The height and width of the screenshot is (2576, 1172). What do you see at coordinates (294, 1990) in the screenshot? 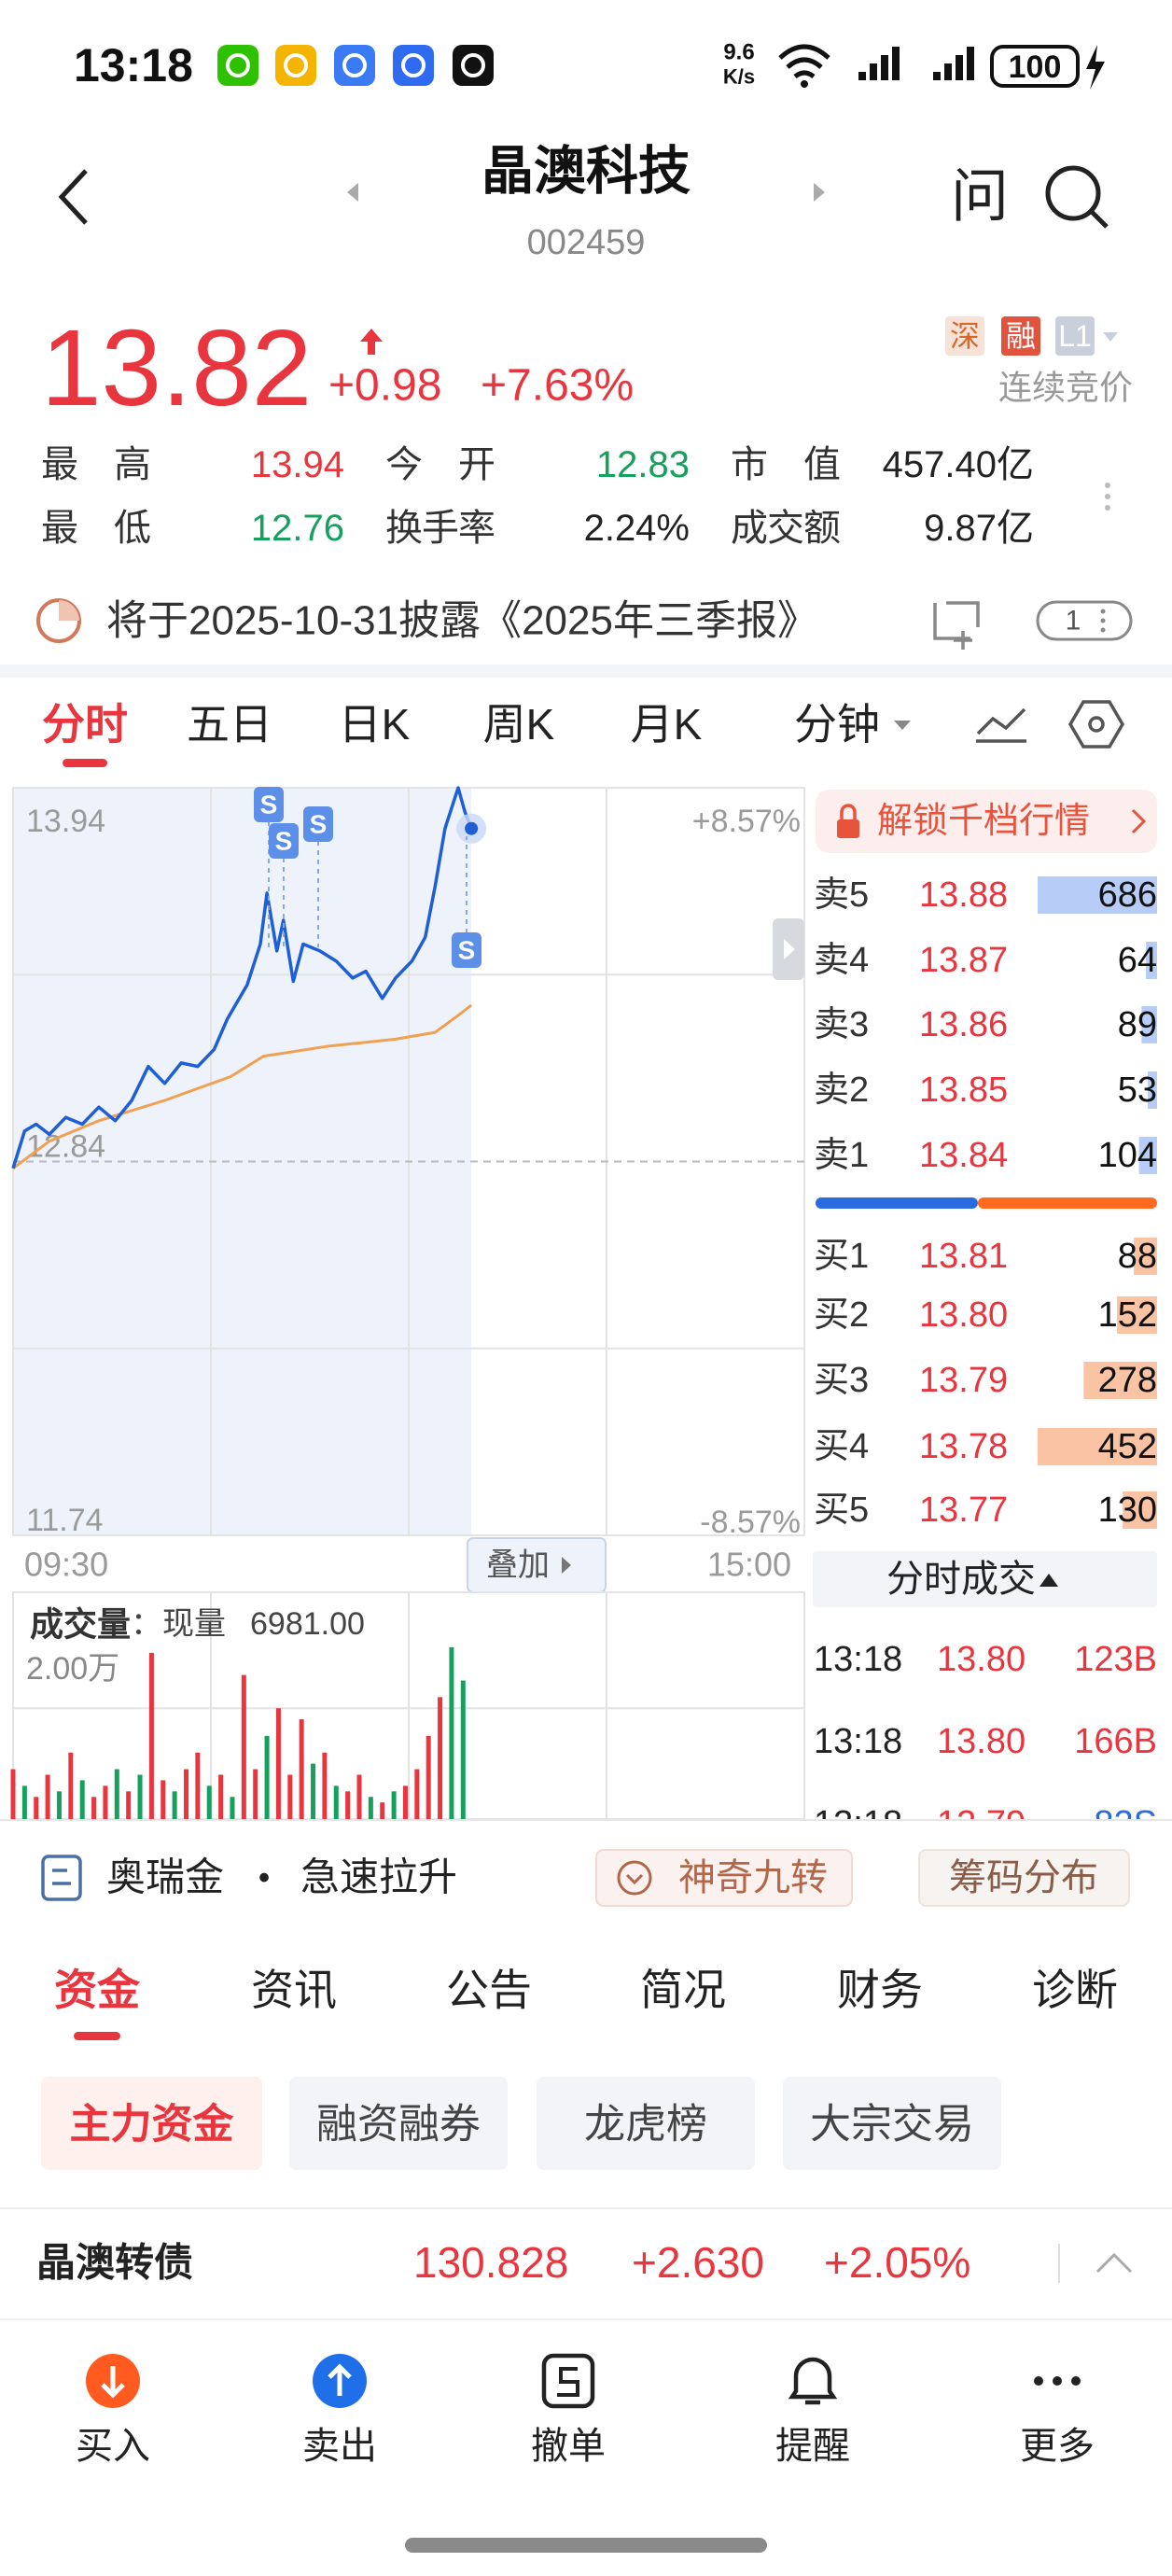
I see `section-tab: 资讯` at bounding box center [294, 1990].